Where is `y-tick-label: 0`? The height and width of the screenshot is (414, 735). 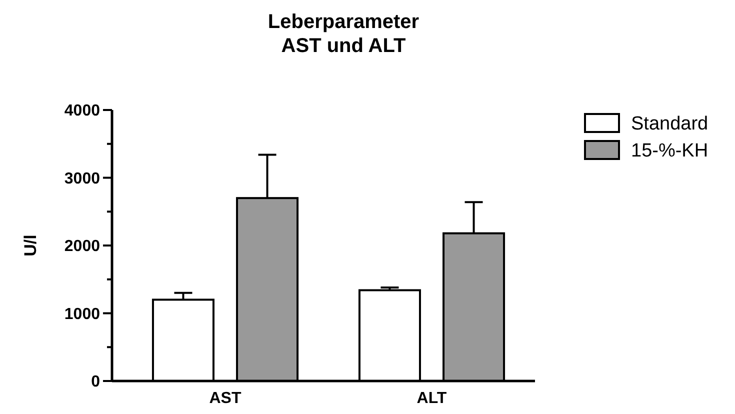
y-tick-label: 0 is located at coordinates (95, 382).